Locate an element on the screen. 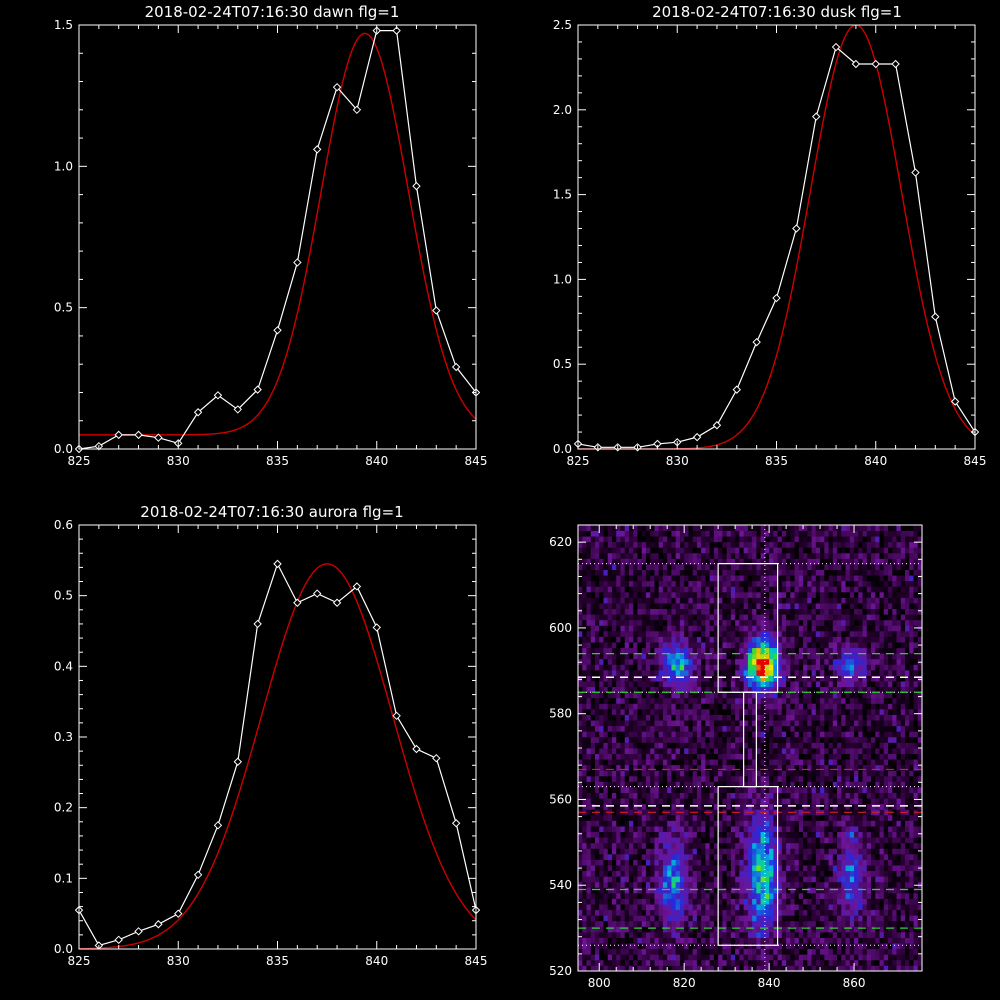  x-tick-label: 825 is located at coordinates (79, 461).